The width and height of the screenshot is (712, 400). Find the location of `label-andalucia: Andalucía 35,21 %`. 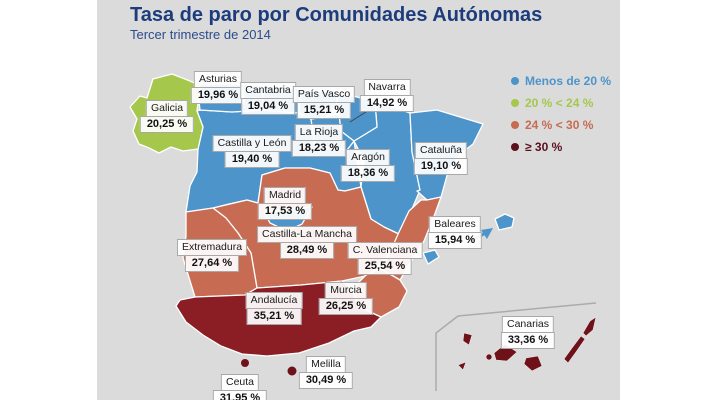

label-andalucia: Andalucía 35,21 % is located at coordinates (274, 308).